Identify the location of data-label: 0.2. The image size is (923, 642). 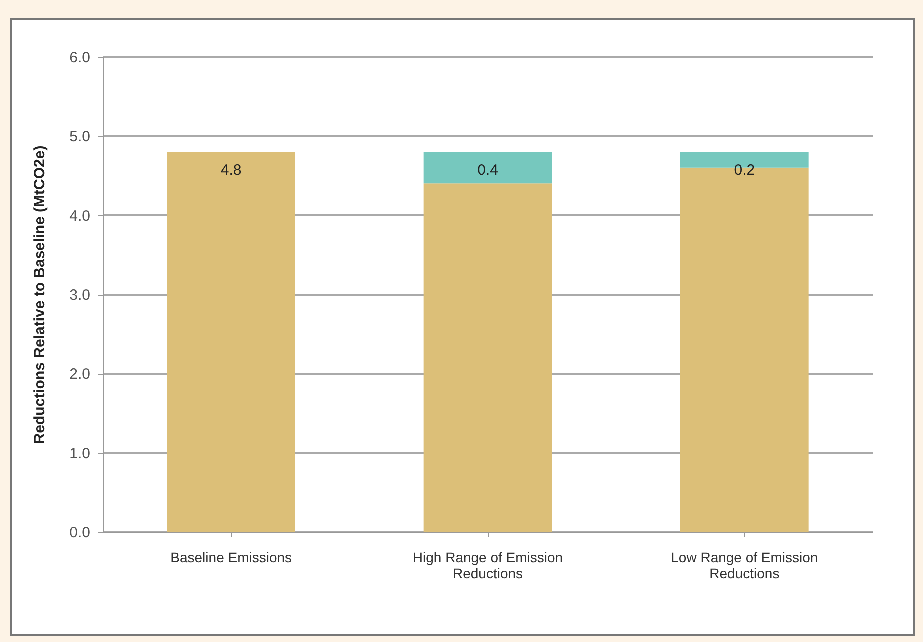
(745, 170).